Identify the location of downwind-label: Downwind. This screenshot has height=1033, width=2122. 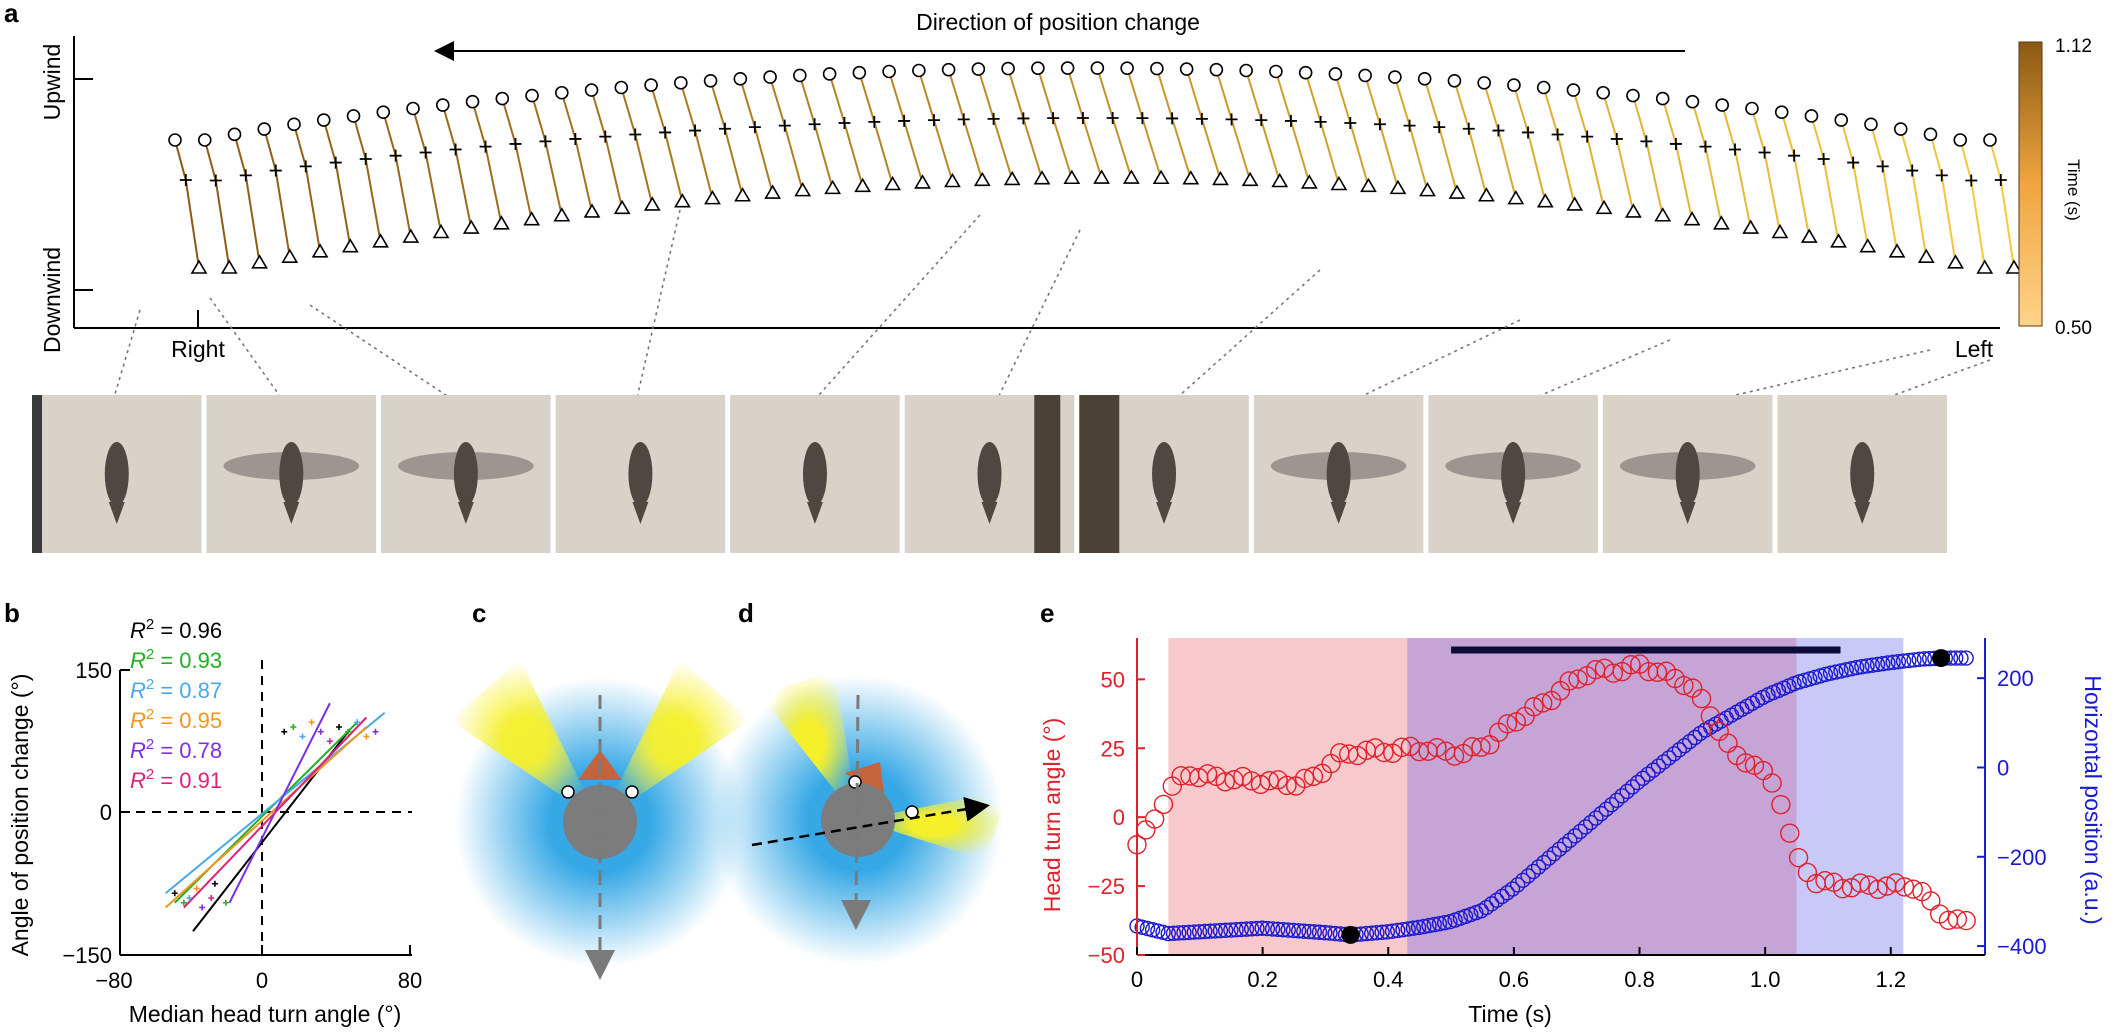
(52, 300).